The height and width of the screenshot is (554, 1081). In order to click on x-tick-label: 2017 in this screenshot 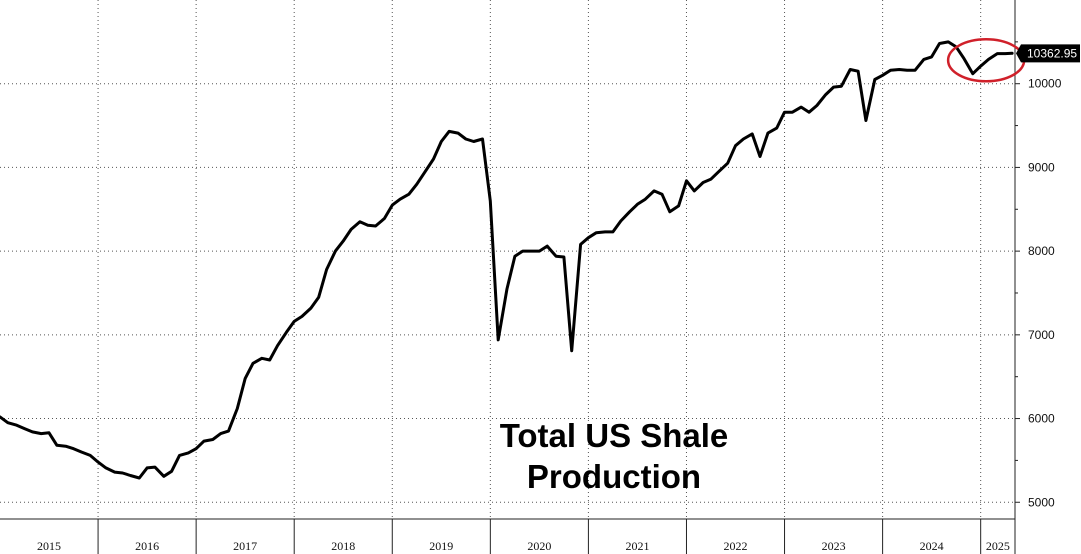, I will do `click(245, 546)`.